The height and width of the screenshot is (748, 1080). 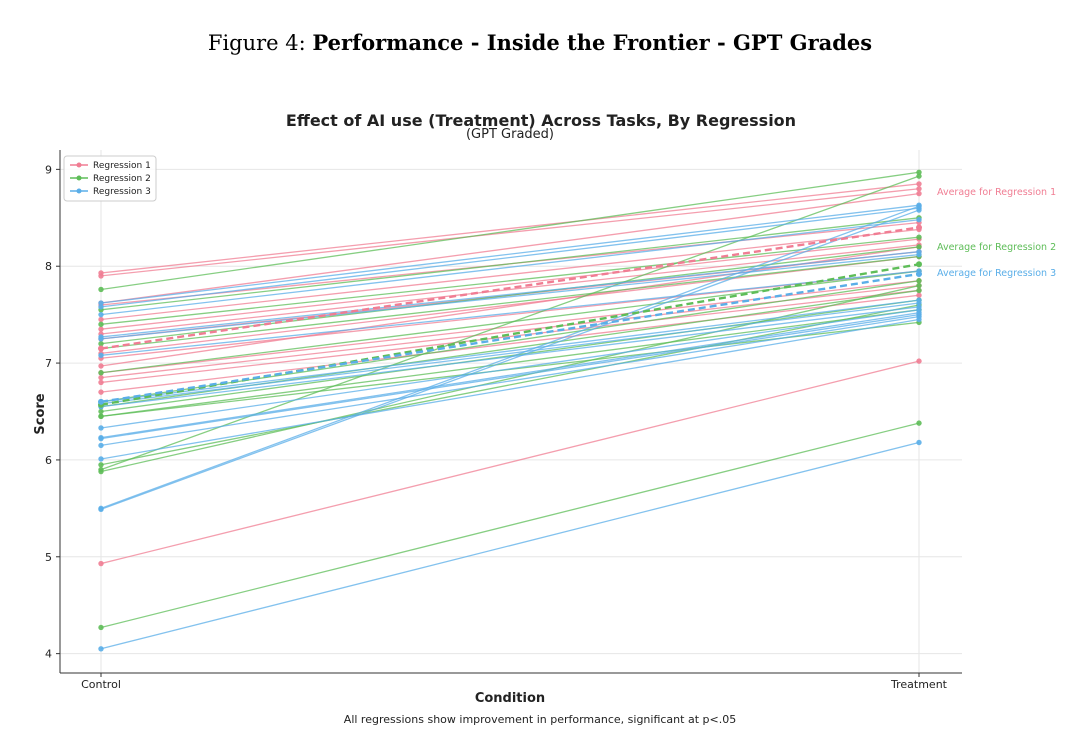 What do you see at coordinates (48, 169) in the screenshot?
I see `y-tick-label: 9` at bounding box center [48, 169].